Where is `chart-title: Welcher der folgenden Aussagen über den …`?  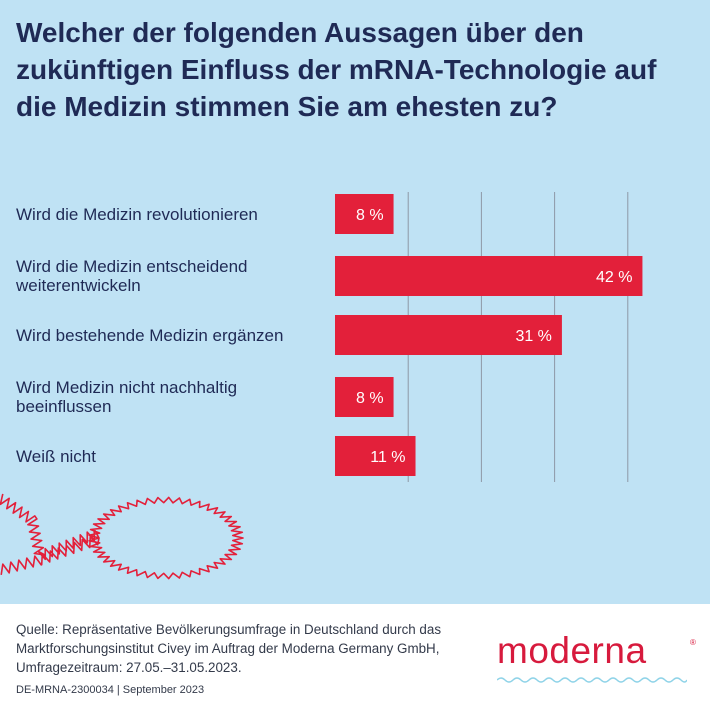
chart-title: Welcher der folgenden Aussagen über den … is located at coordinates (336, 69).